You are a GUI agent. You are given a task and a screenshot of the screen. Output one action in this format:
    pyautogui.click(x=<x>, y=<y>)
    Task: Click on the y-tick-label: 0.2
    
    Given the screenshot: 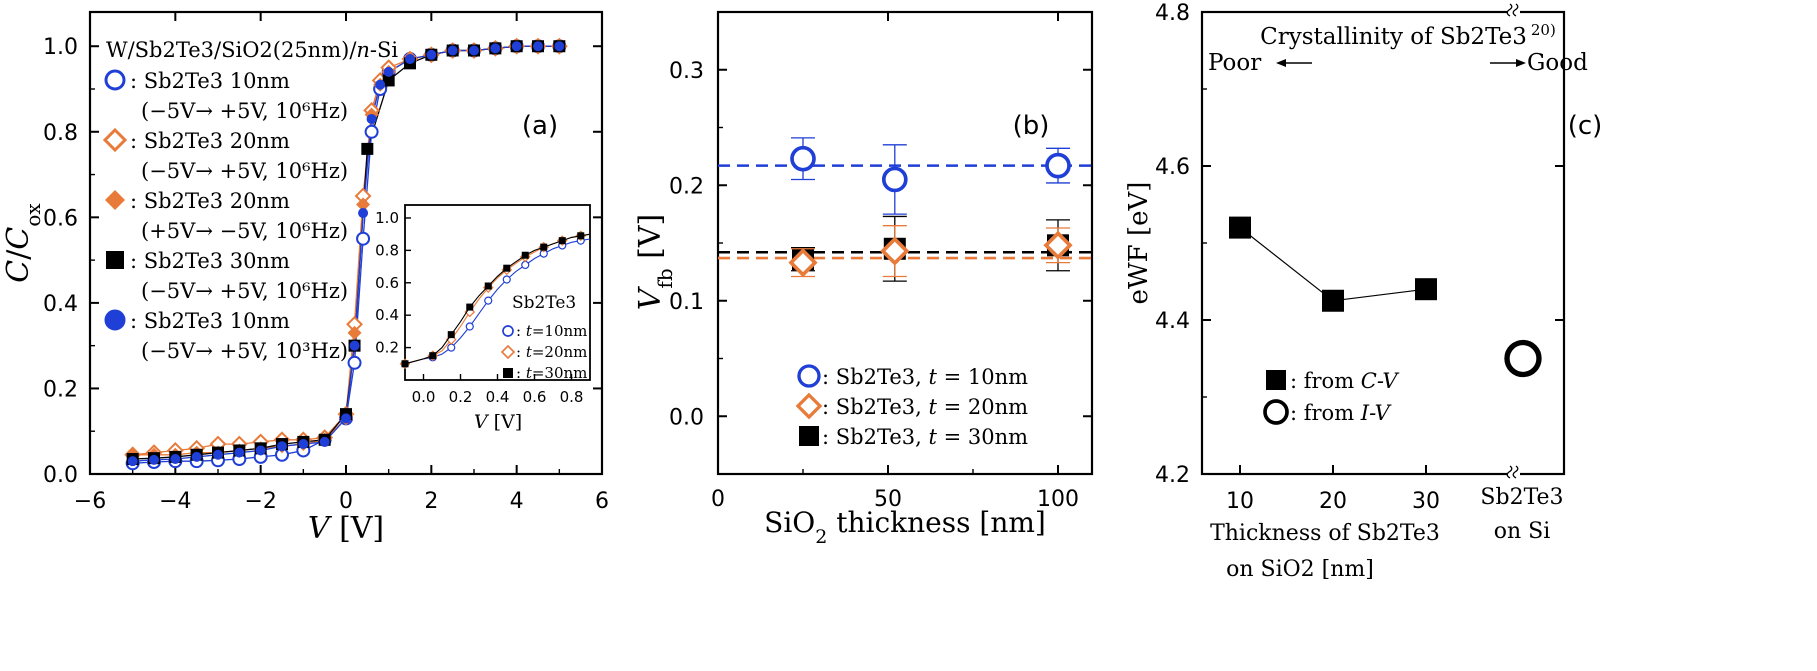 What is the action you would take?
    pyautogui.click(x=60, y=389)
    